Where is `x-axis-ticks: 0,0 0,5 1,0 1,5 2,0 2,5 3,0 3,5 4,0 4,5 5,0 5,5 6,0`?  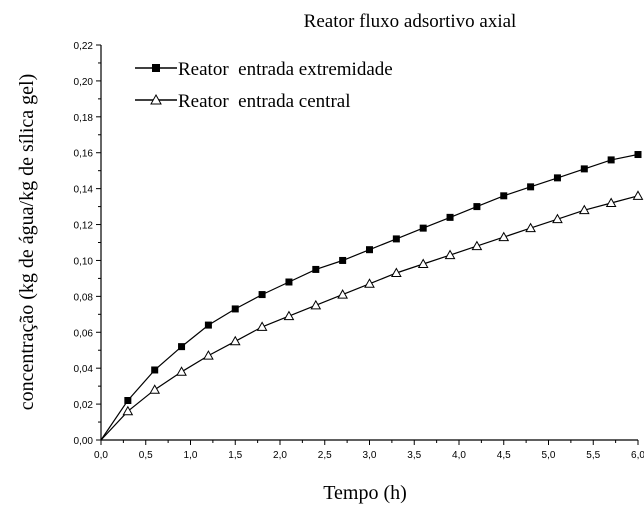
x-axis-ticks: 0,0 0,5 1,0 1,5 2,0 2,5 3,0 3,5 4,0 4,5 5,0 5,5 6,0 is located at coordinates (369, 450).